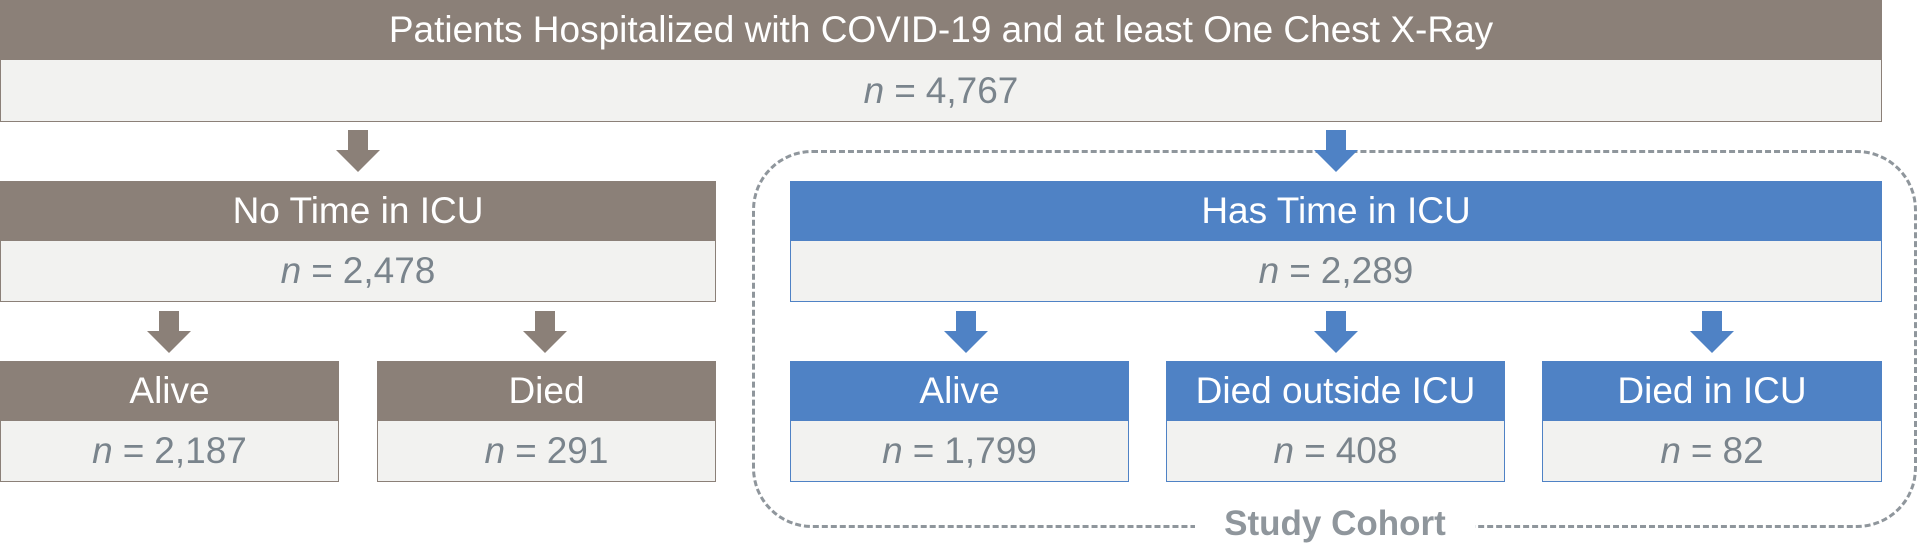 The width and height of the screenshot is (1920, 545). What do you see at coordinates (389, 270) in the screenshot?
I see `count-value: 2,478` at bounding box center [389, 270].